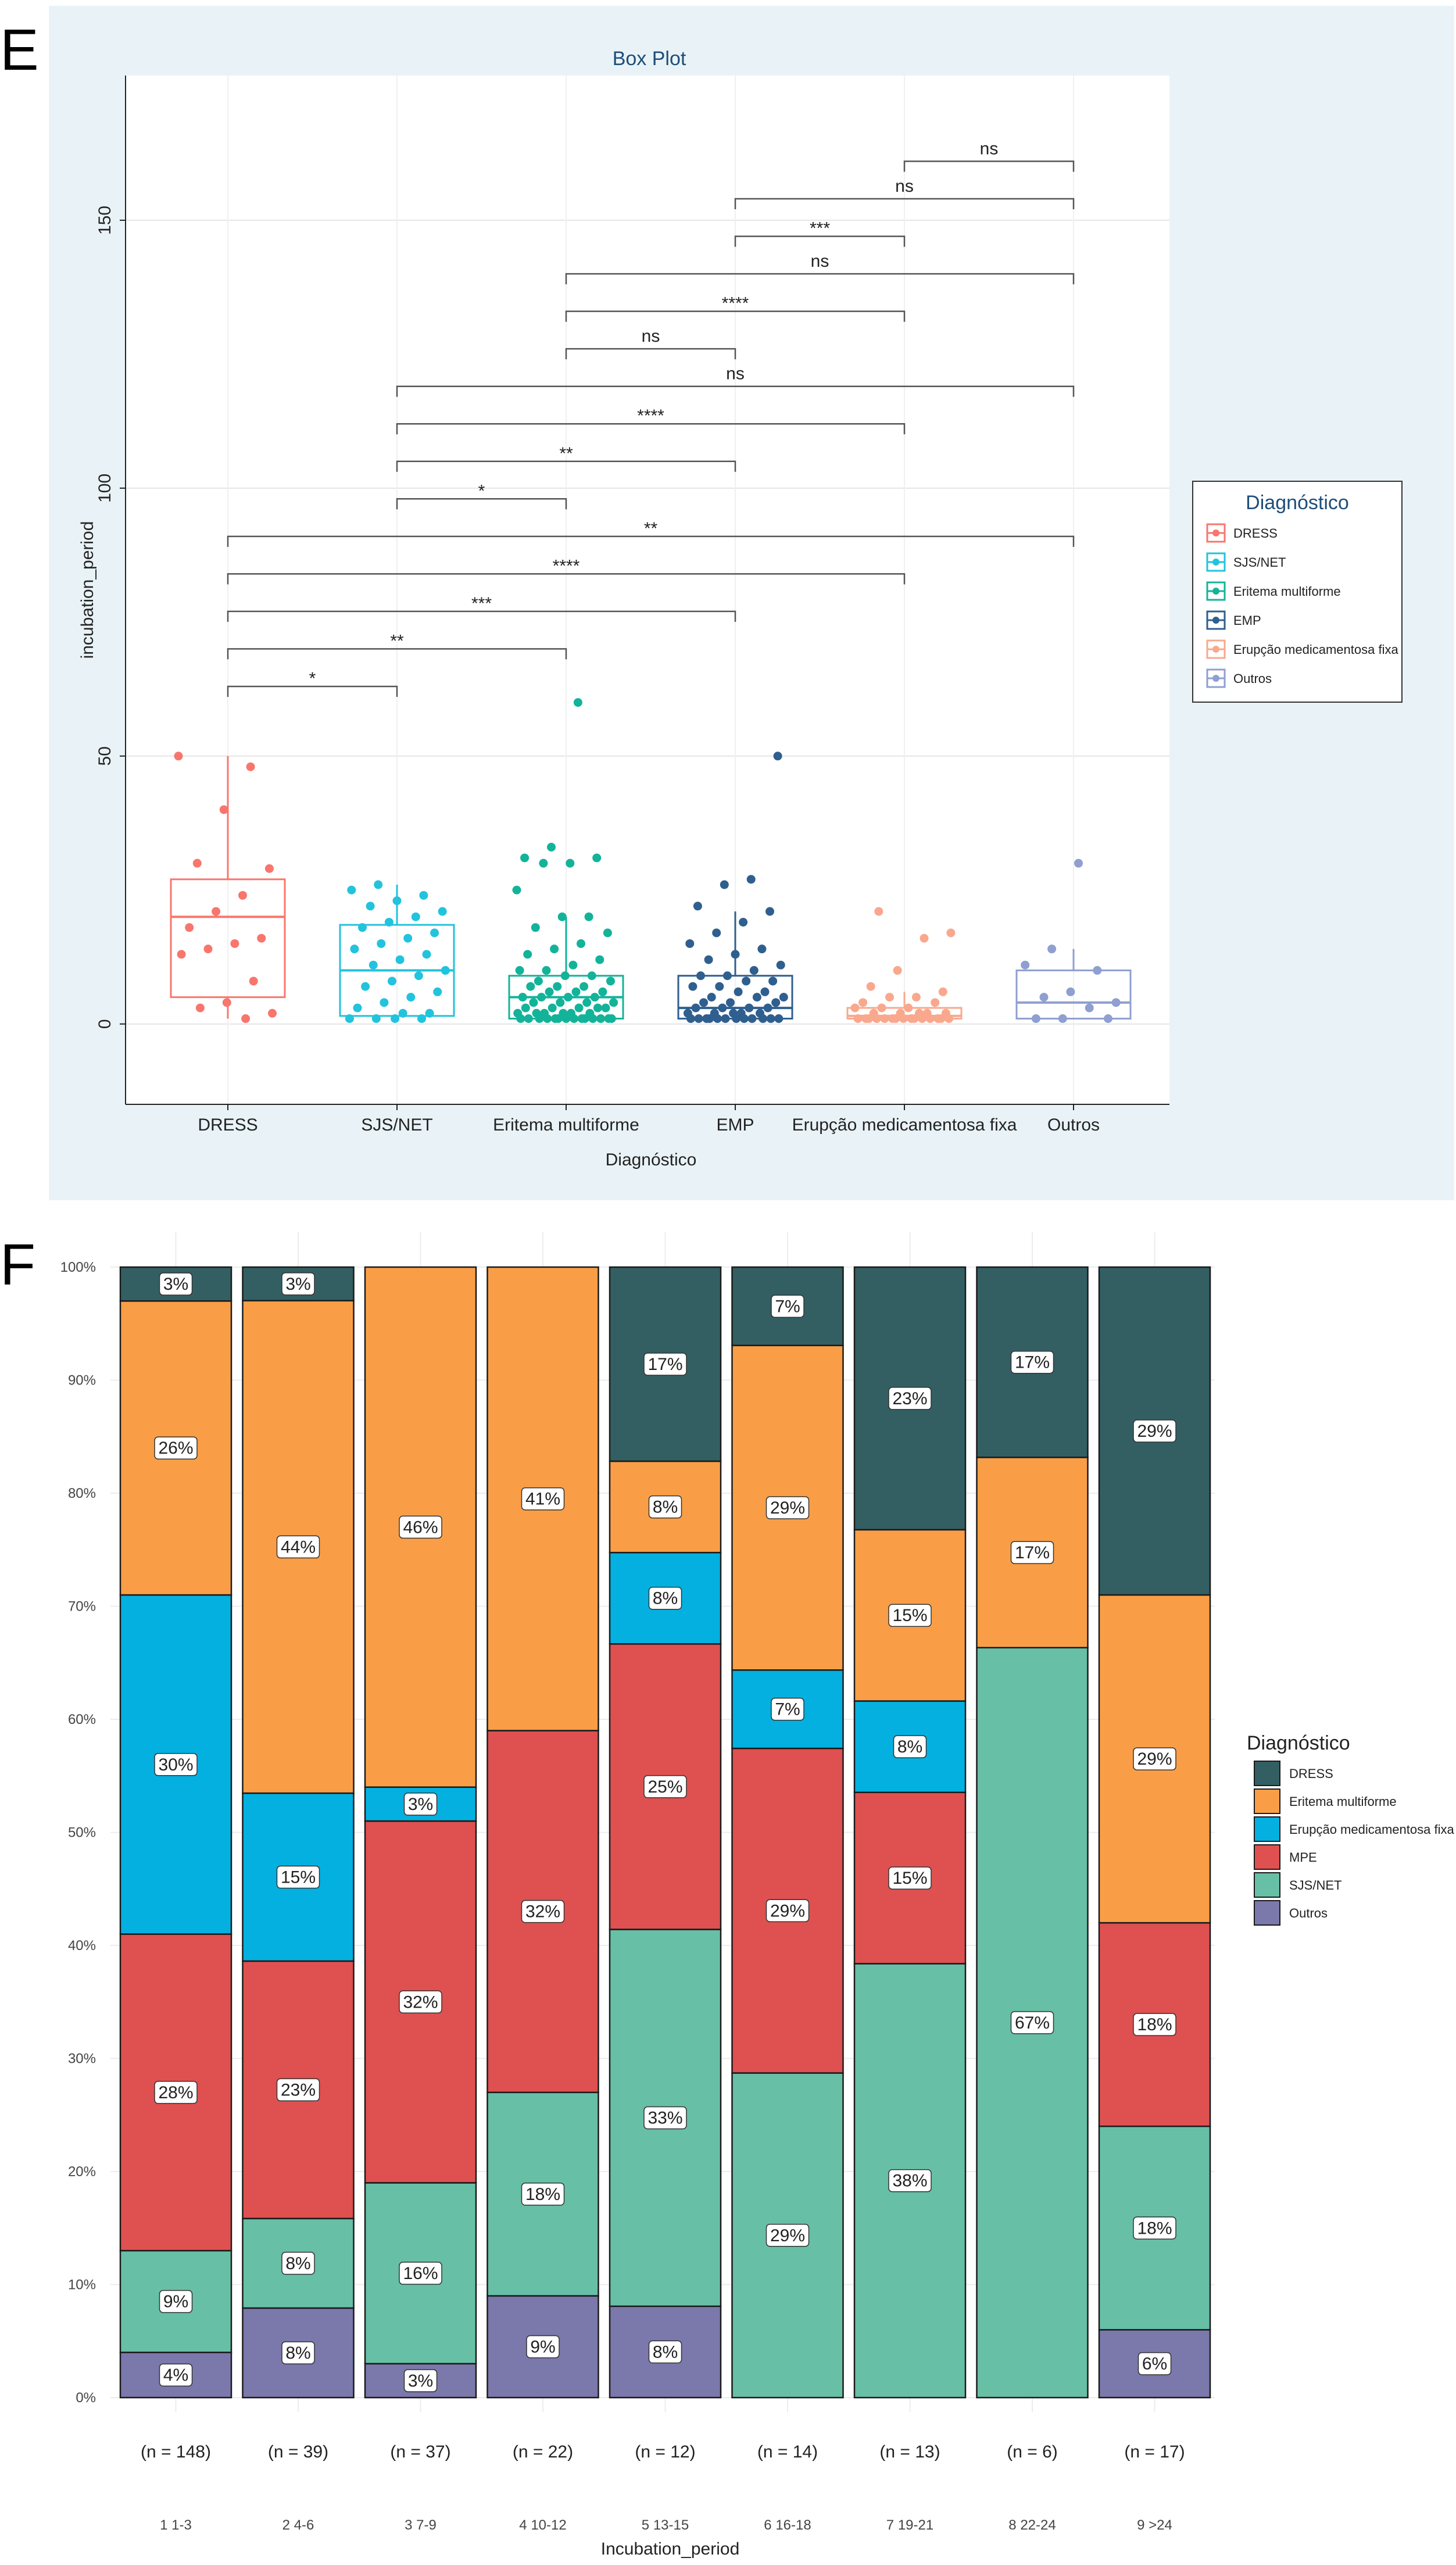  I want to click on legend-label-emp: EMP, so click(1247, 620).